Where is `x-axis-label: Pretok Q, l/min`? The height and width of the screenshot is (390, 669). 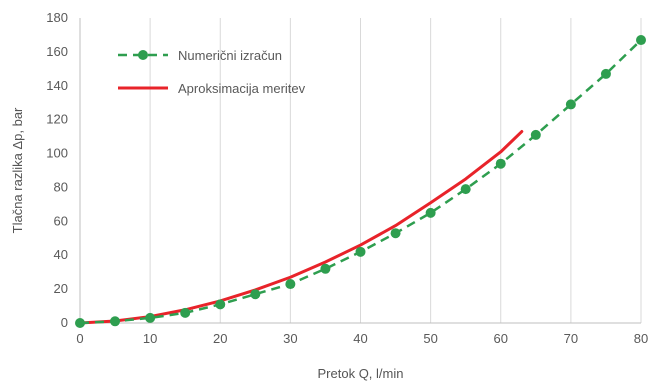 x-axis-label: Pretok Q, l/min is located at coordinates (361, 373).